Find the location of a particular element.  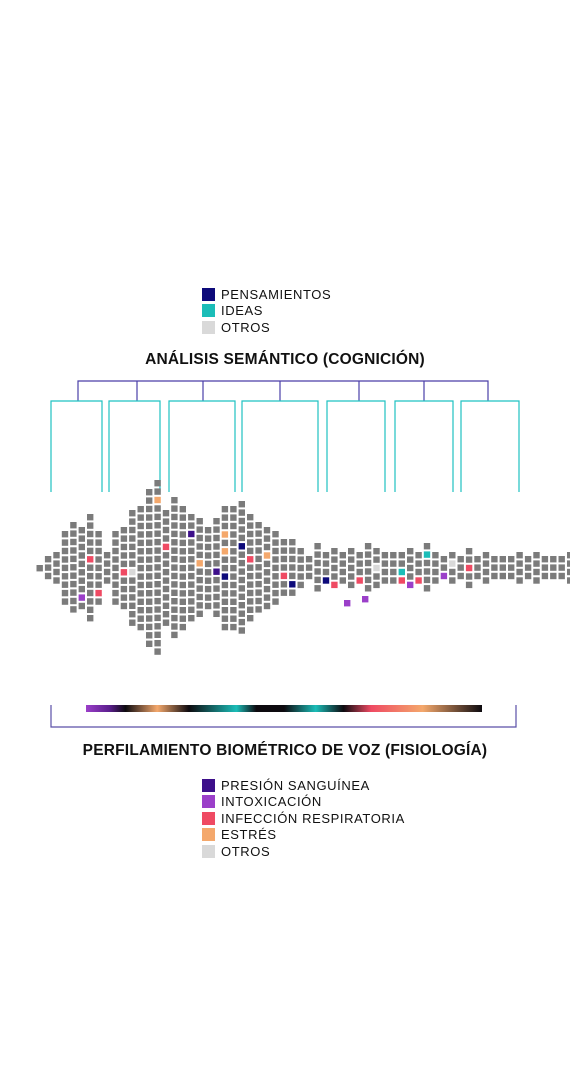

legend-label: PRESIÓN SANGUÍNEA is located at coordinates (295, 785).